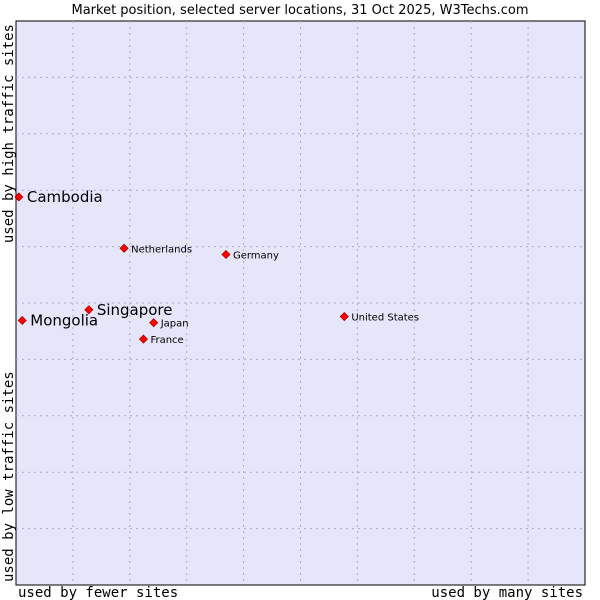  I want to click on y-axis-label-top: used by high traffic sites, so click(9, 133).